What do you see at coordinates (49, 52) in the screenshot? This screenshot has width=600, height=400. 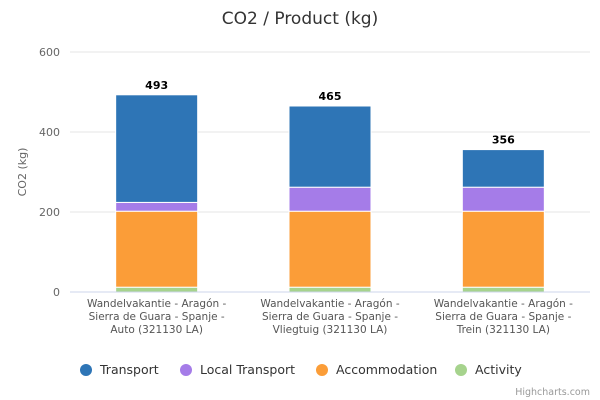 I see `y-tick-label: 600` at bounding box center [49, 52].